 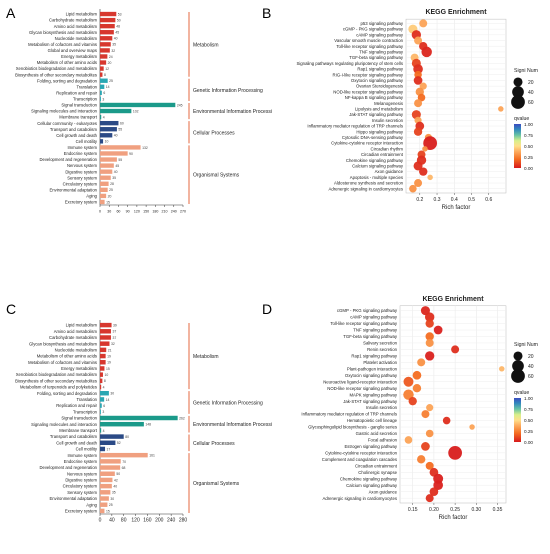 I want to click on x-tick-label: 0.4, so click(x=454, y=200).